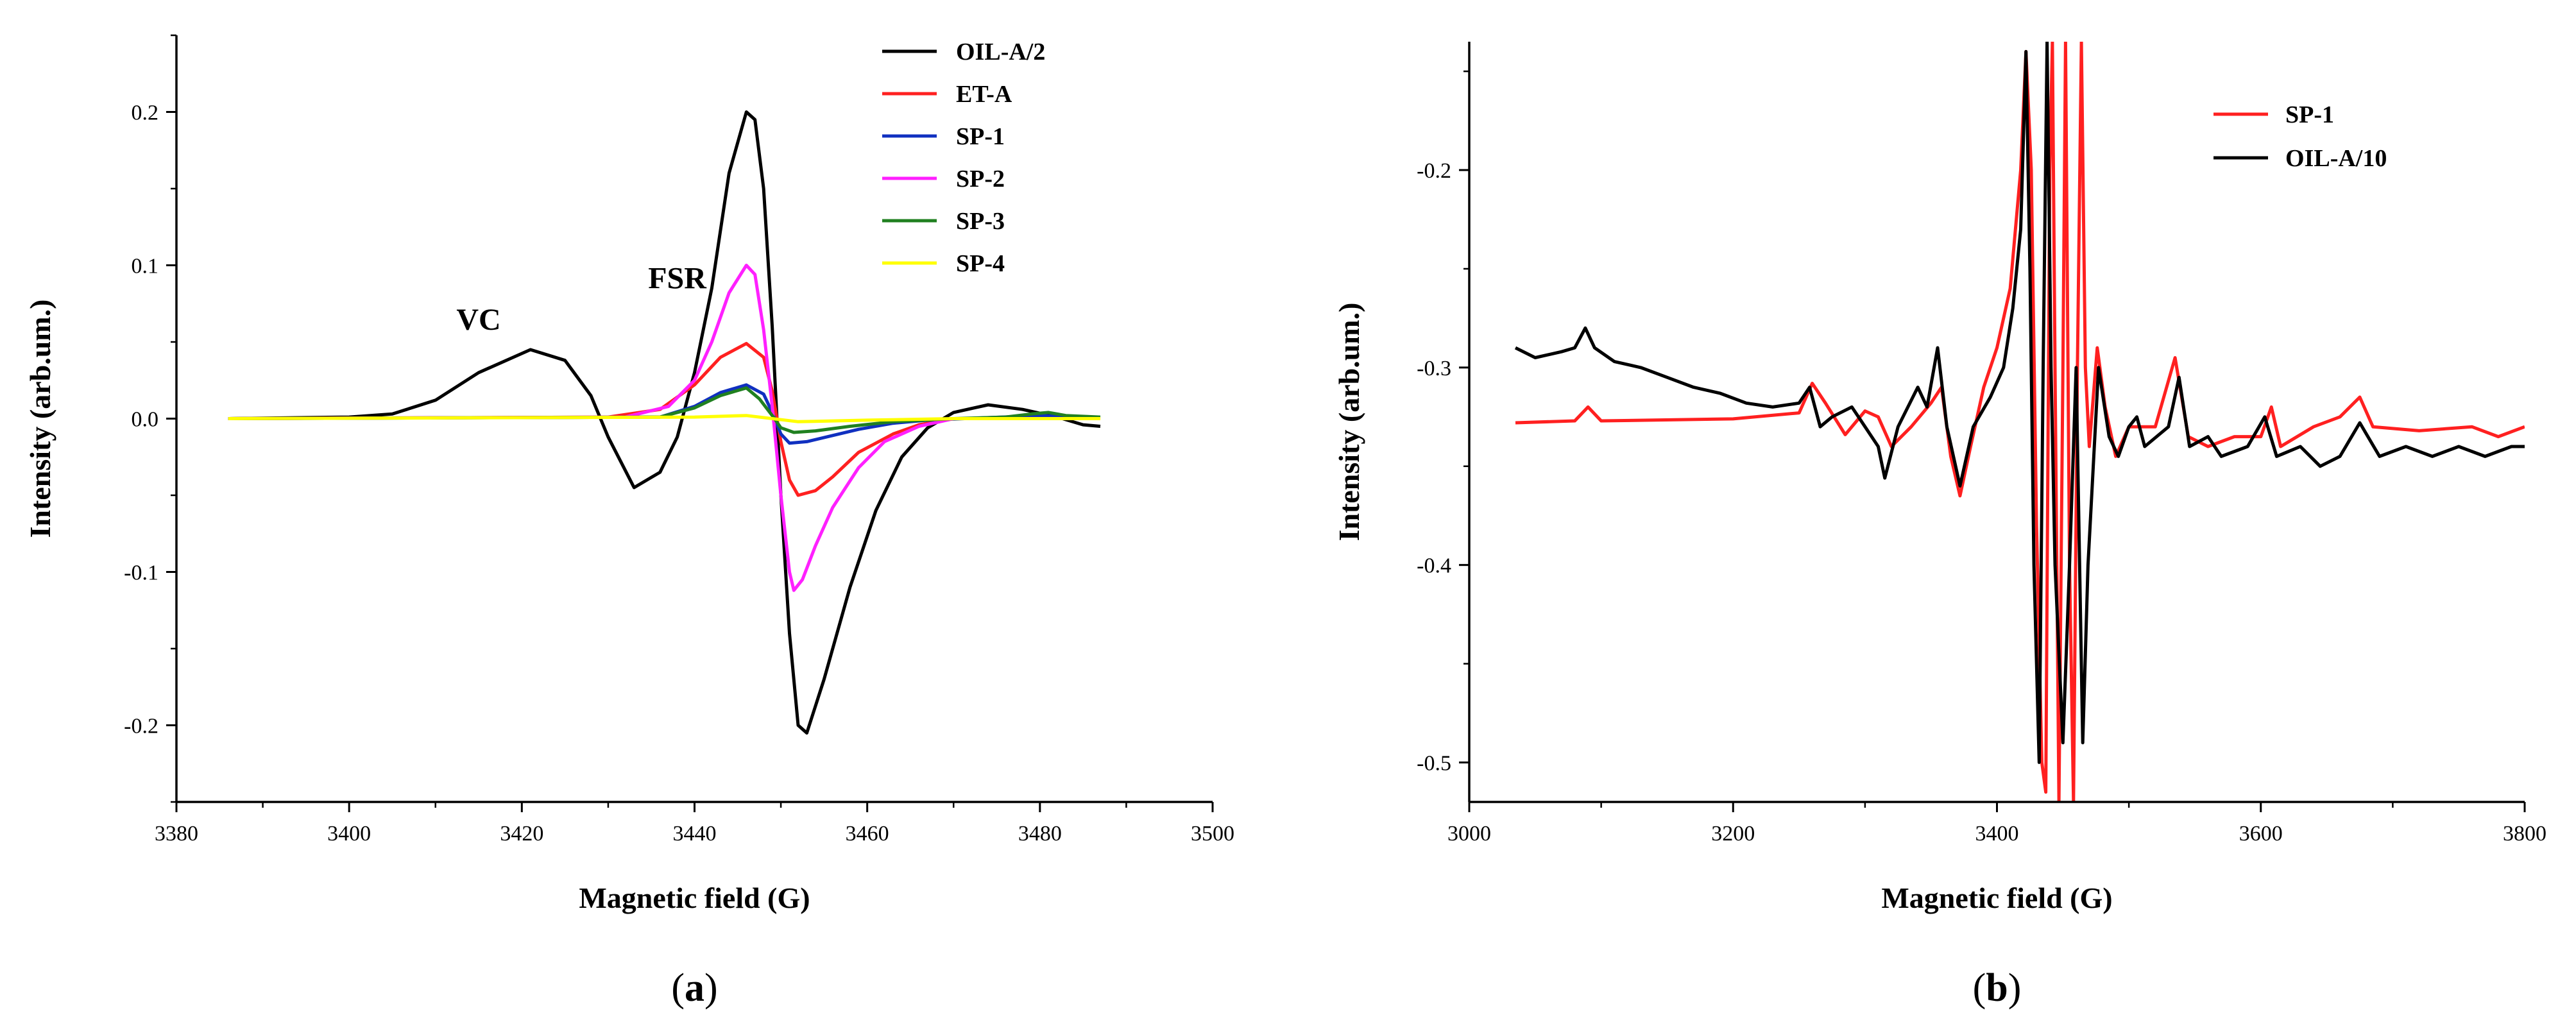  What do you see at coordinates (1469, 834) in the screenshot?
I see `x-tick-label: 3000` at bounding box center [1469, 834].